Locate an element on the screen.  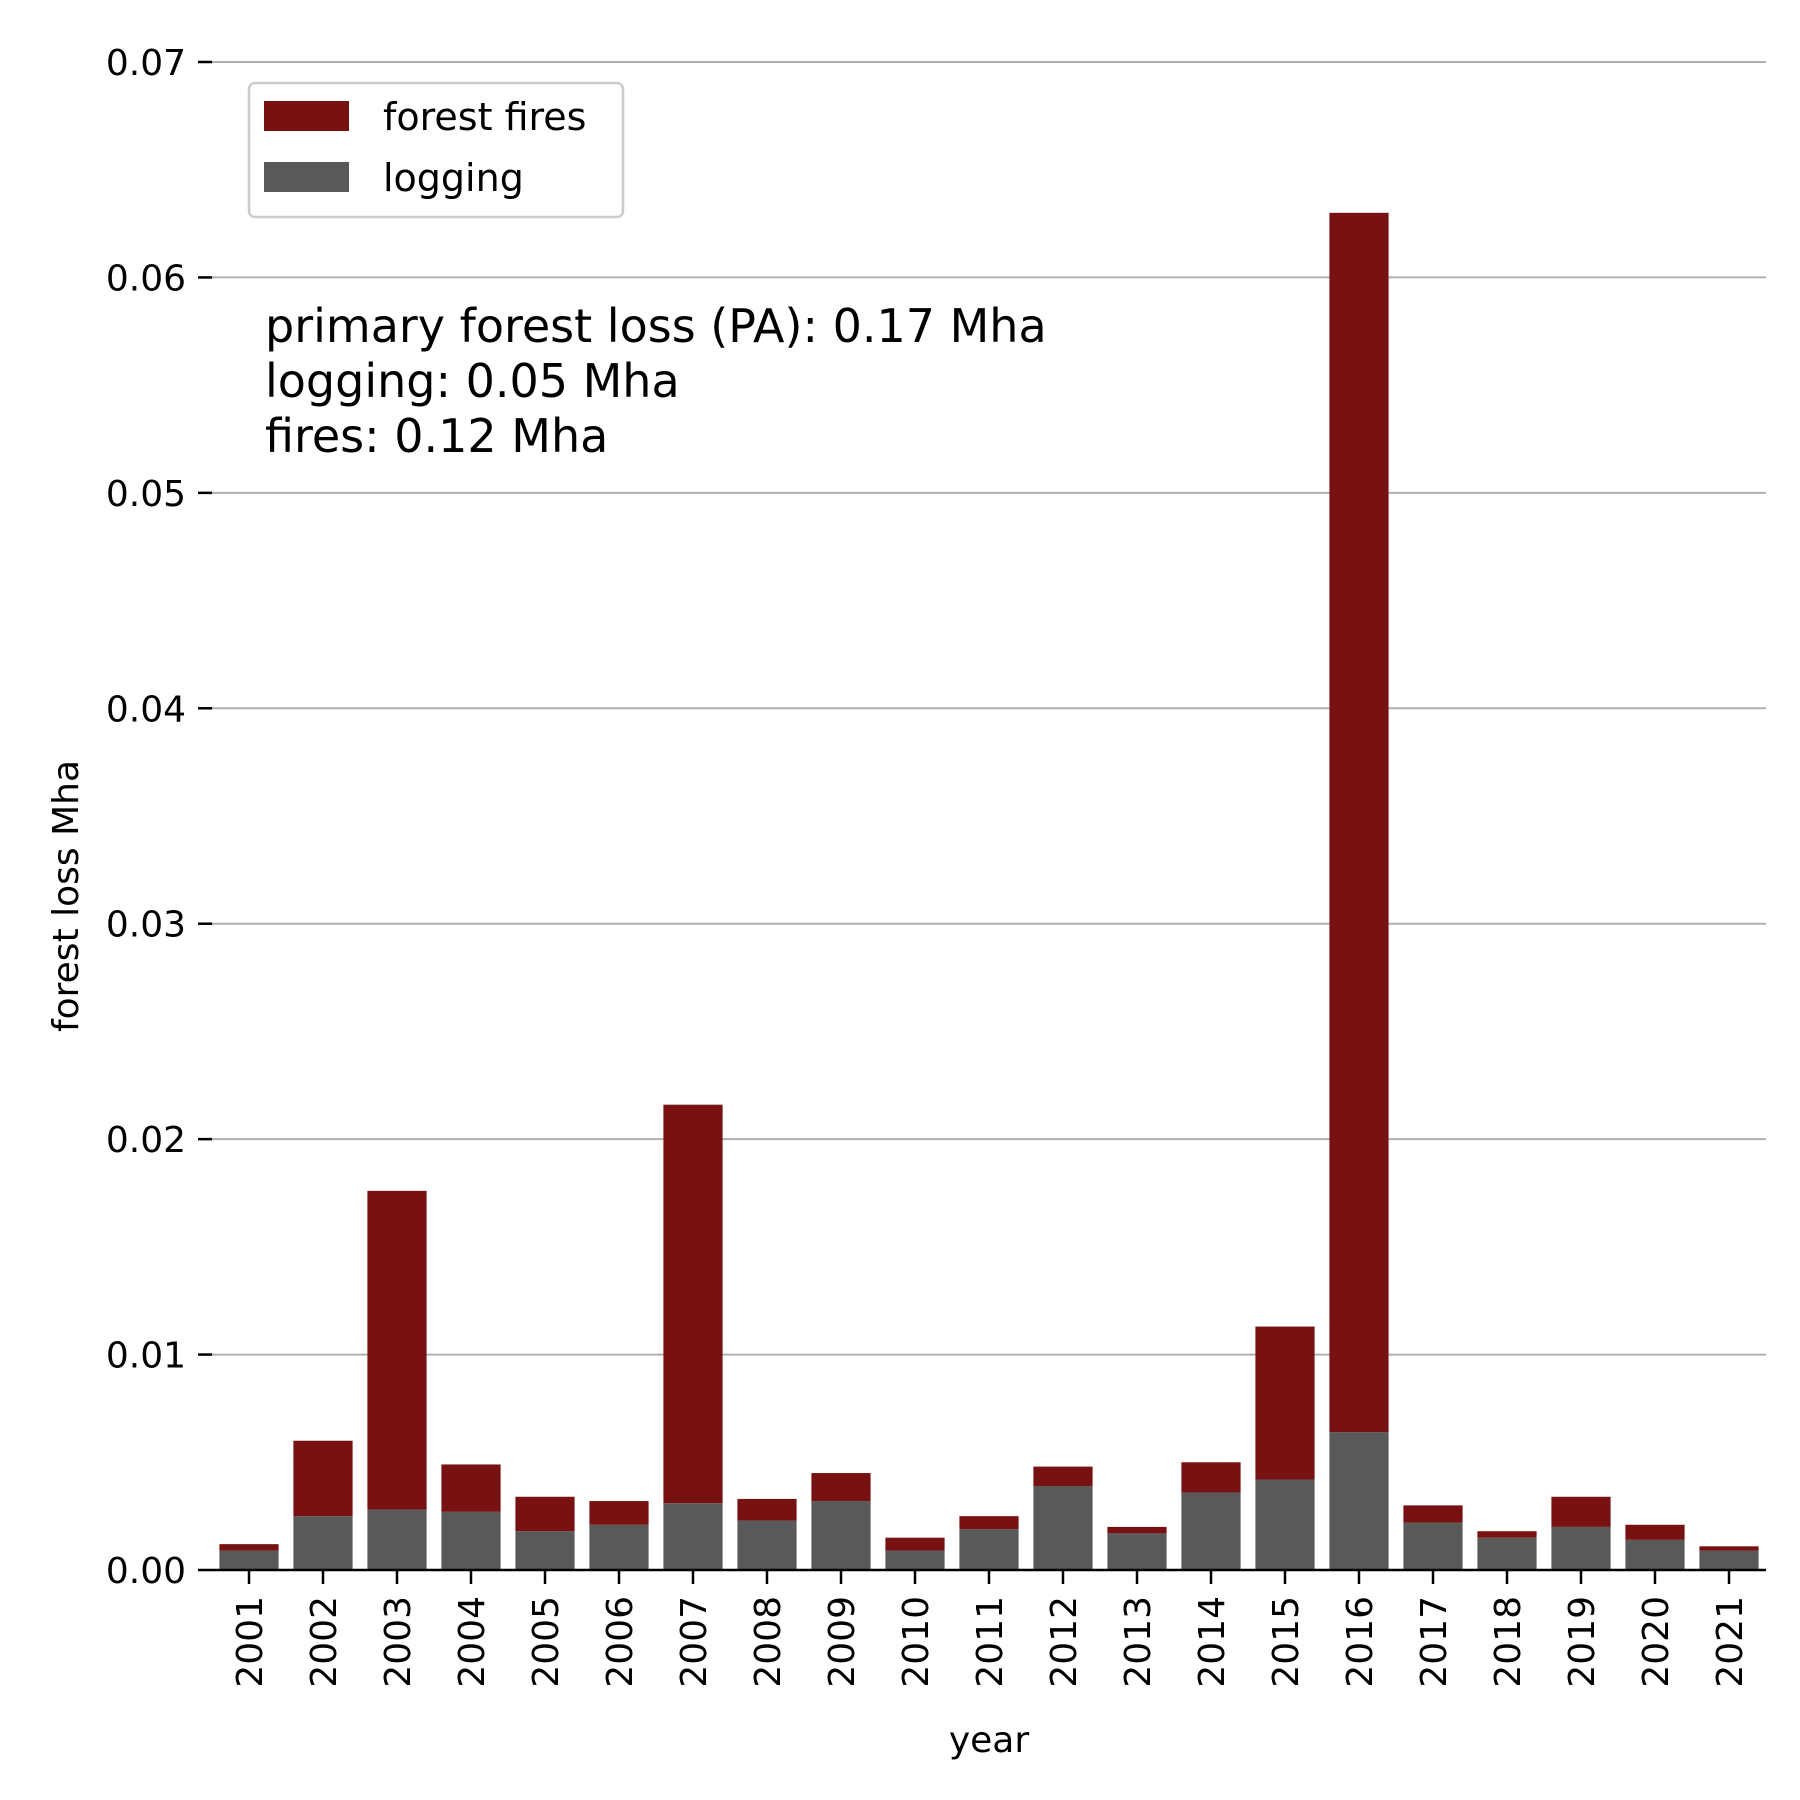
y-tick-label: 0.02 is located at coordinates (146, 1140).